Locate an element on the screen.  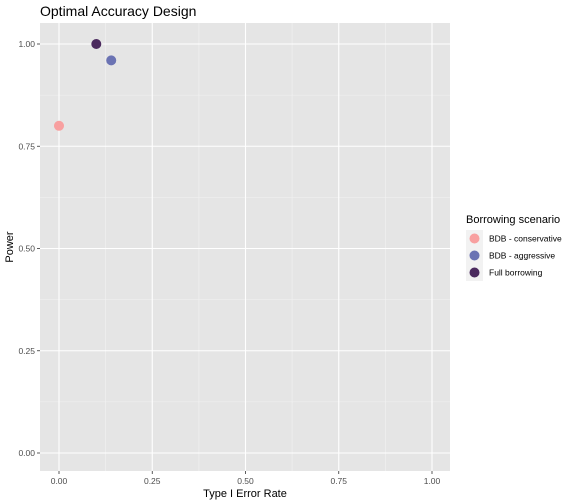
legend-label: BDB - aggressive is located at coordinates (522, 256).